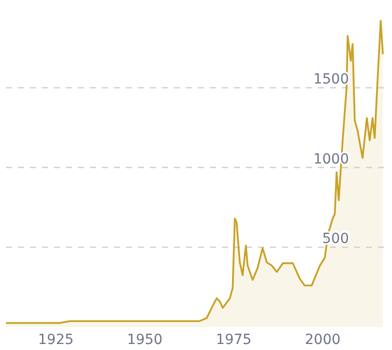 The image size is (392, 350). I want to click on x-tick-label: 1950, so click(144, 340).